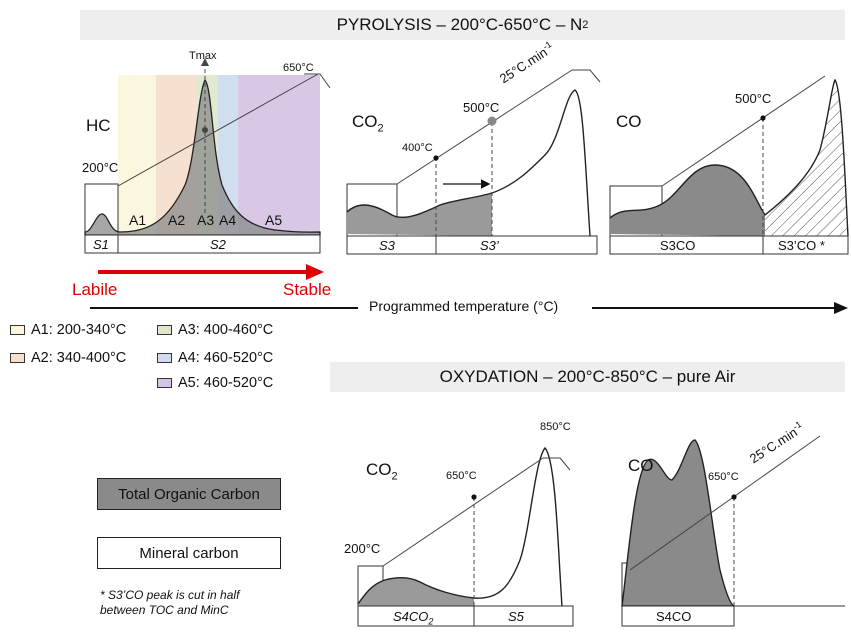 The width and height of the screenshot is (851, 635). Describe the element at coordinates (205, 62) in the screenshot. I see `tmax-arrowhead` at that location.